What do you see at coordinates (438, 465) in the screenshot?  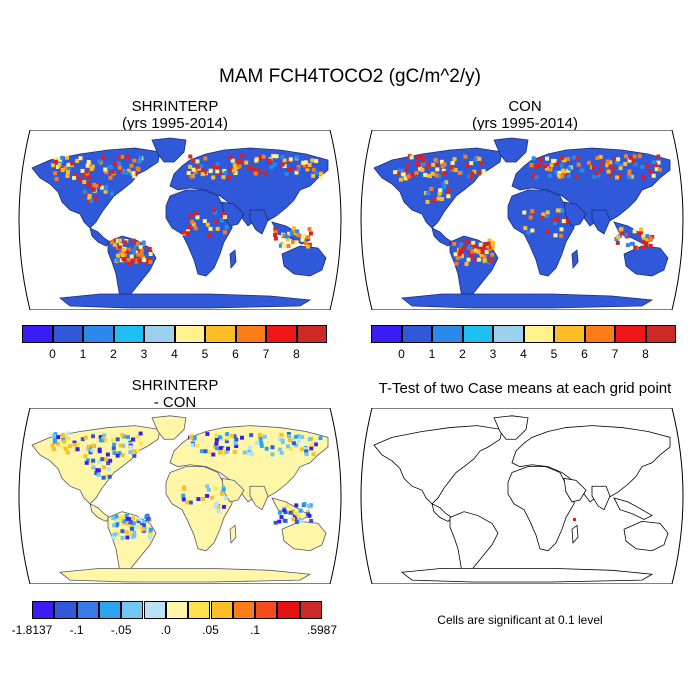 I see `land-north-america` at bounding box center [438, 465].